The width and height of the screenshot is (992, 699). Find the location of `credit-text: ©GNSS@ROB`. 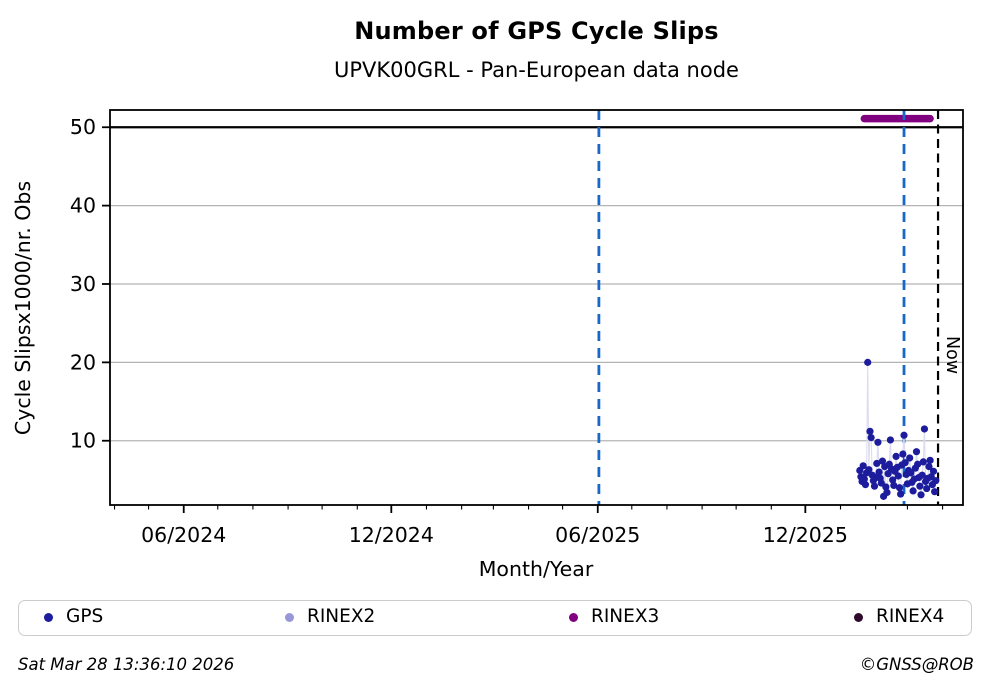

credit-text: ©GNSS@ROB is located at coordinates (916, 664).